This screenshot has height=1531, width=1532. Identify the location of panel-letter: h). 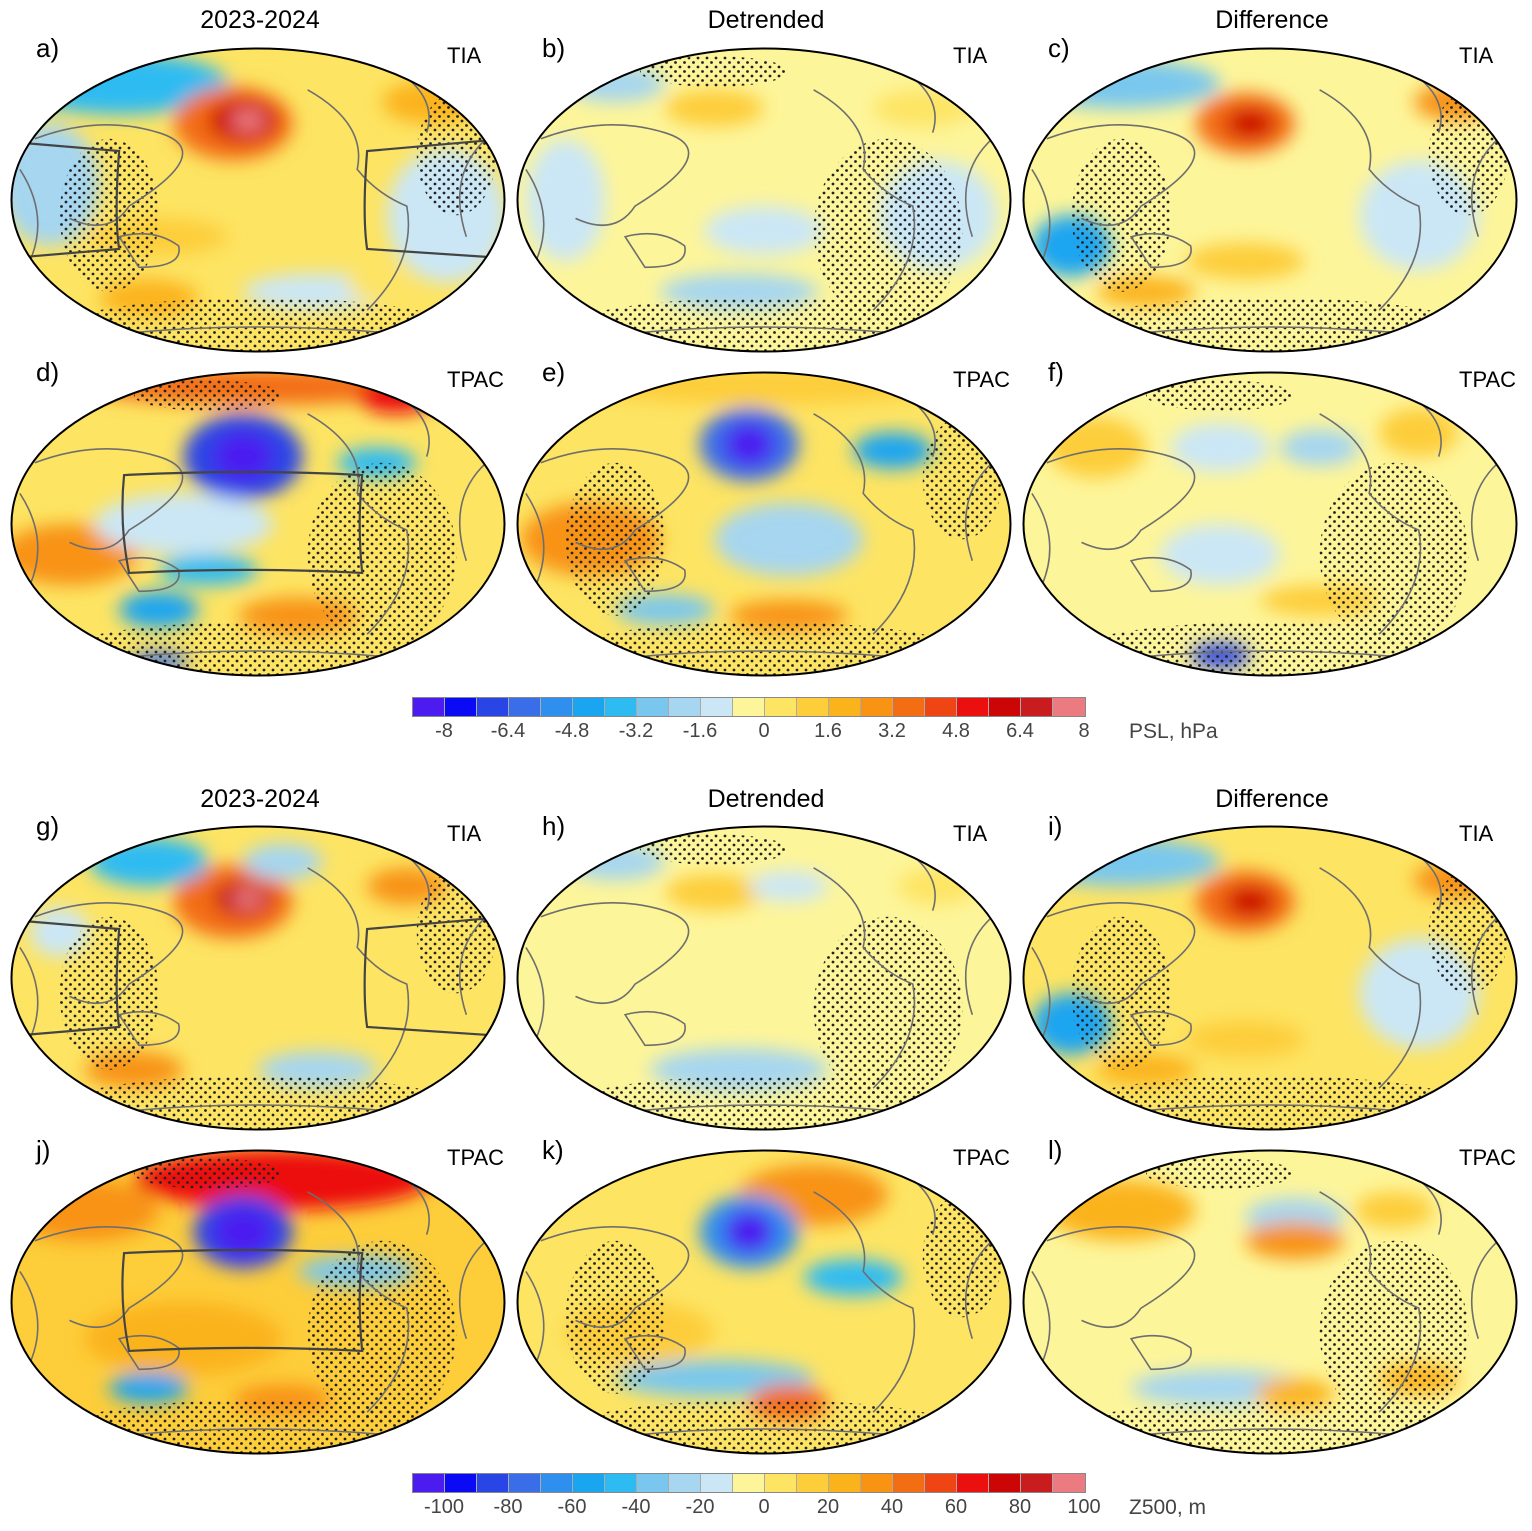
(554, 826).